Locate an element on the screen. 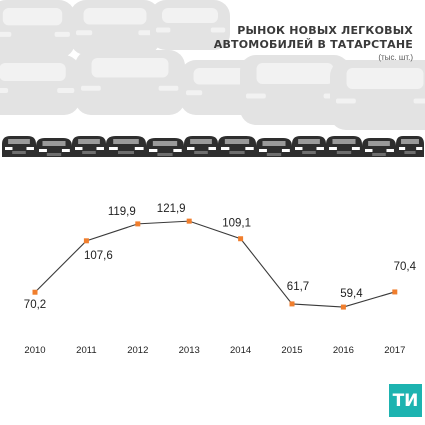 This screenshot has height=425, width=425. title-line-1: РЫНОК НОВЫХ ЛЕГКОВЫХ is located at coordinates (325, 30).